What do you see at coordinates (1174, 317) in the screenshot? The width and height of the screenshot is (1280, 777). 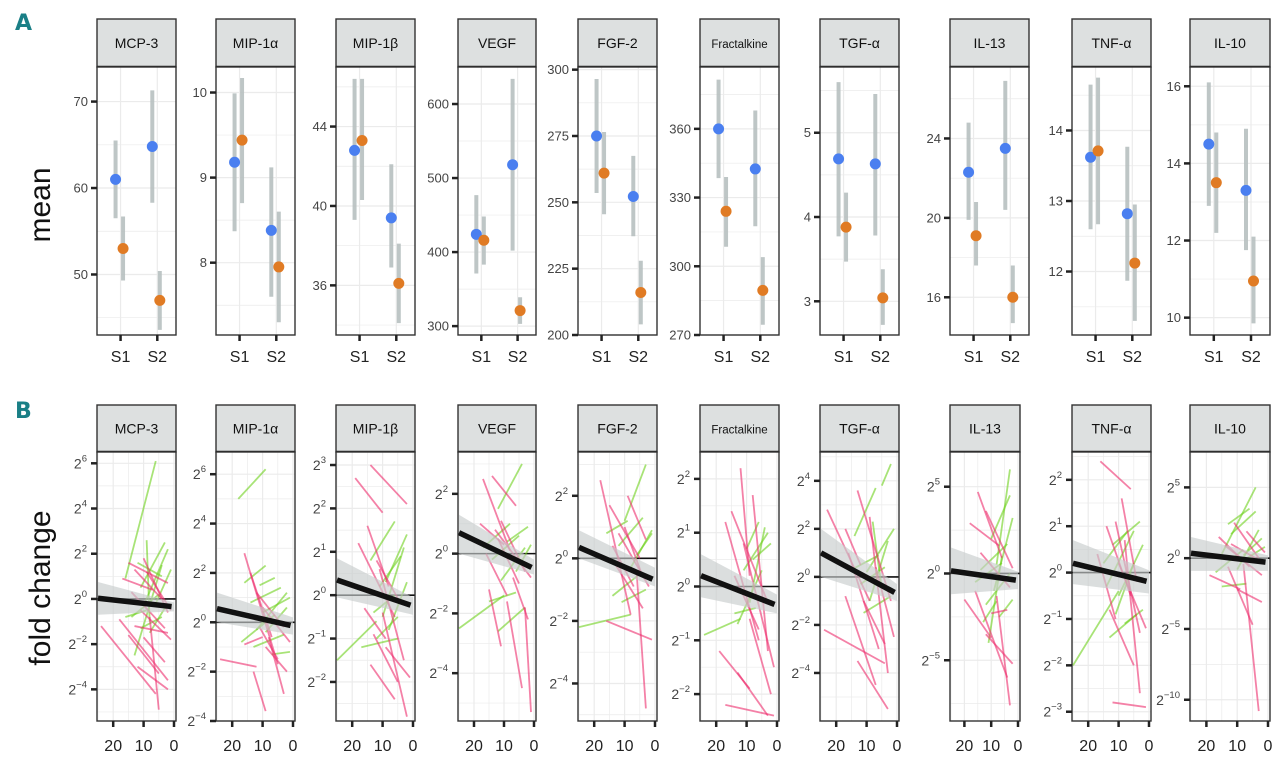 I see `y-tick-label: 10` at bounding box center [1174, 317].